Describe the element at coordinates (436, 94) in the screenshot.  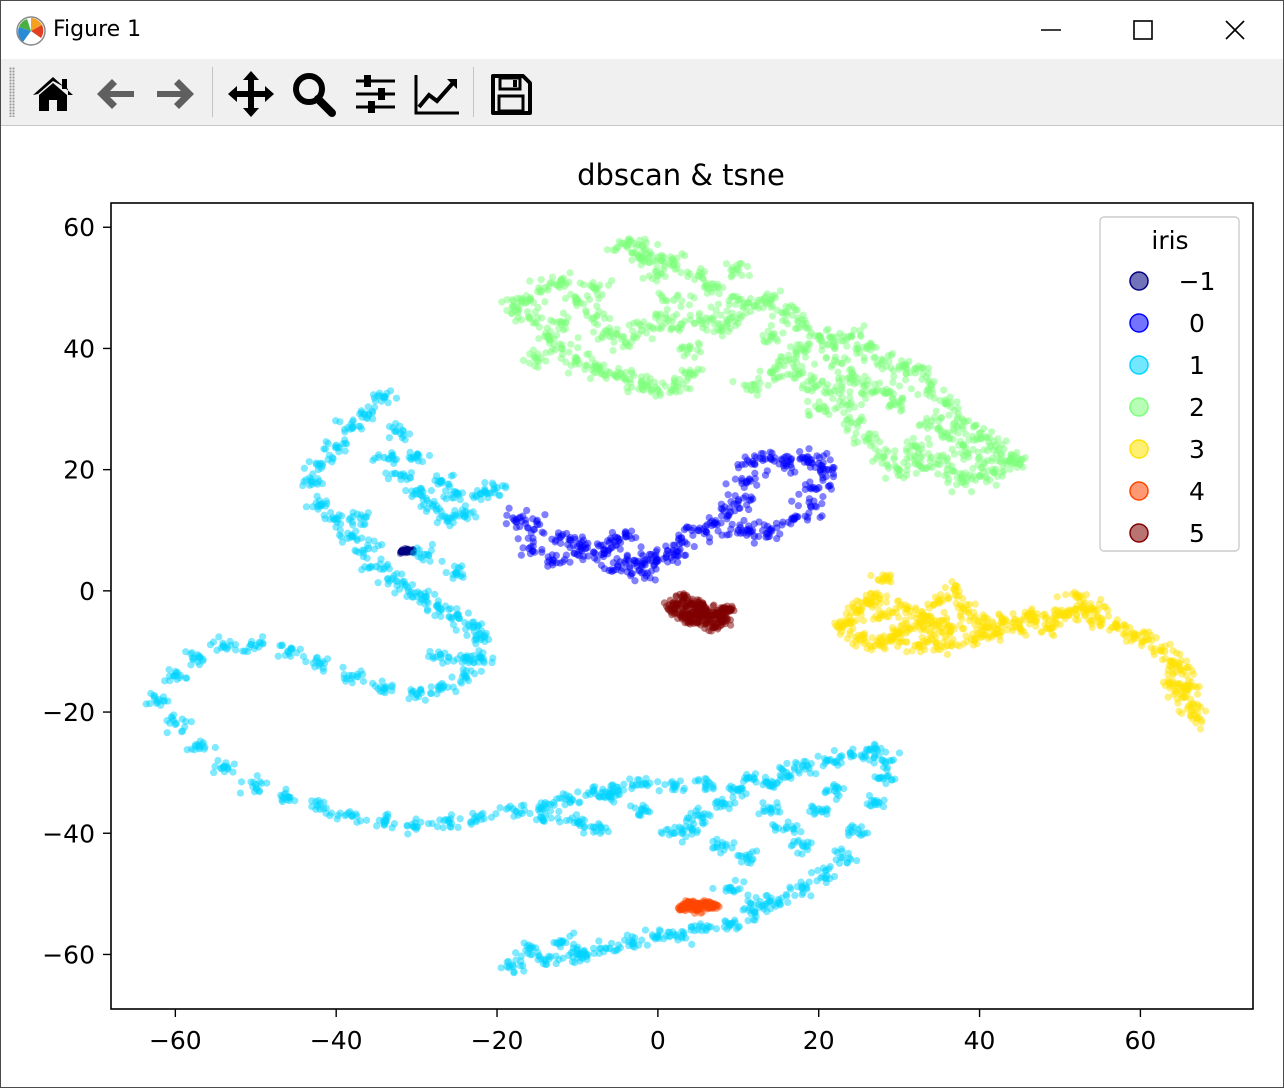
I see `customize-button` at that location.